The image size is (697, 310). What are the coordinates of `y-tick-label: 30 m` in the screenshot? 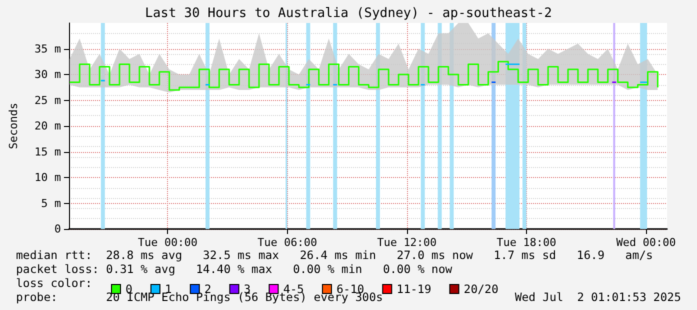 It's located at (48, 74).